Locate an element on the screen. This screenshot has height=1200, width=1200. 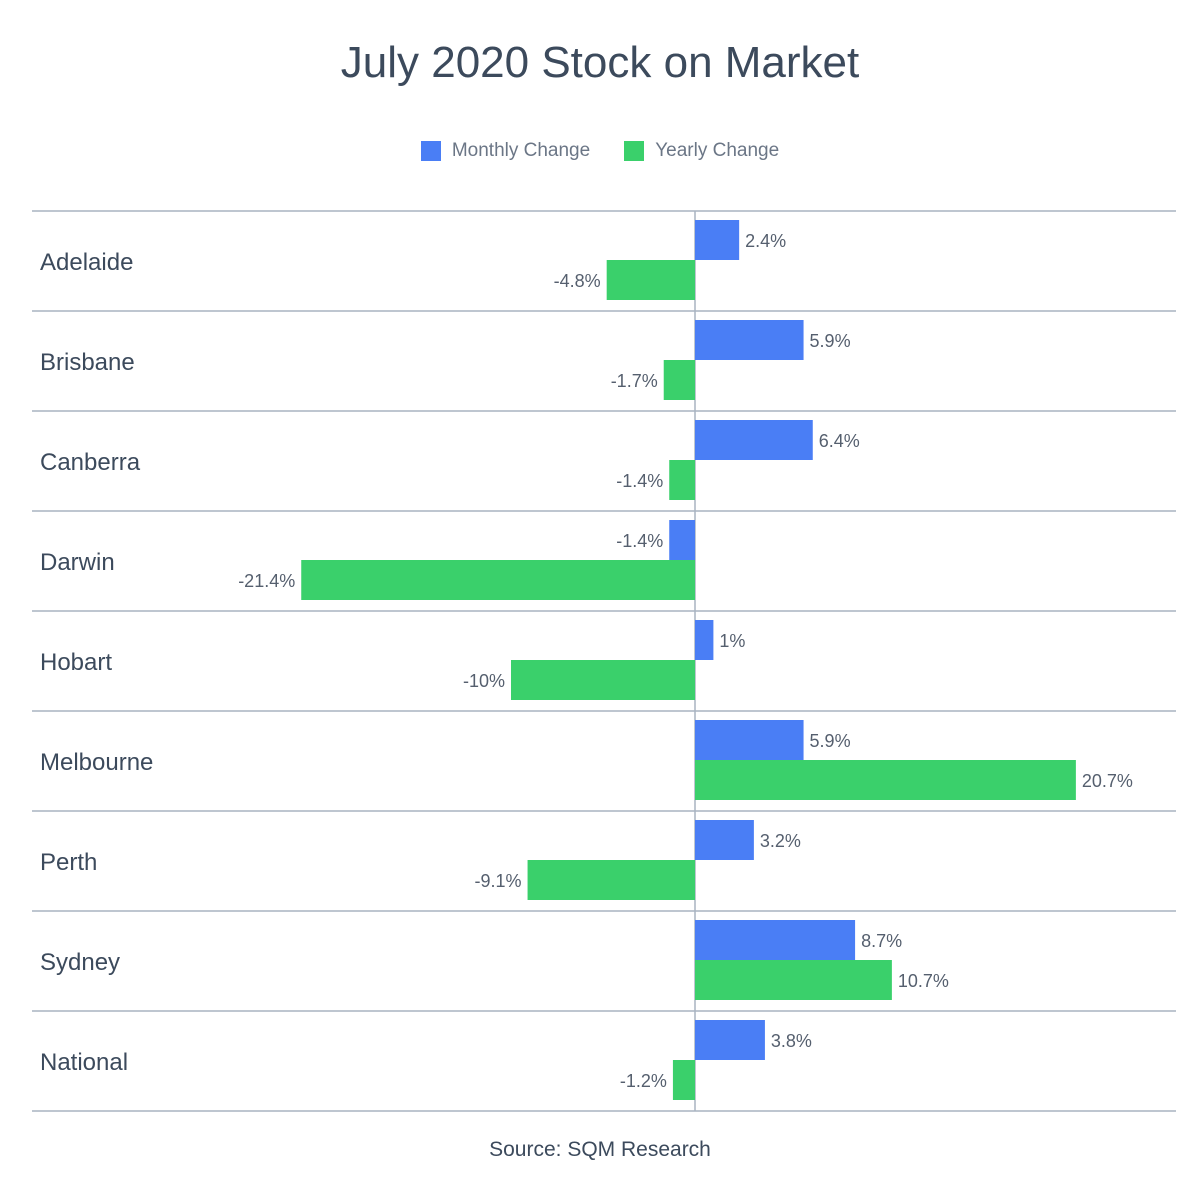
yearly-value-label-national: -1.2% is located at coordinates (643, 1081).